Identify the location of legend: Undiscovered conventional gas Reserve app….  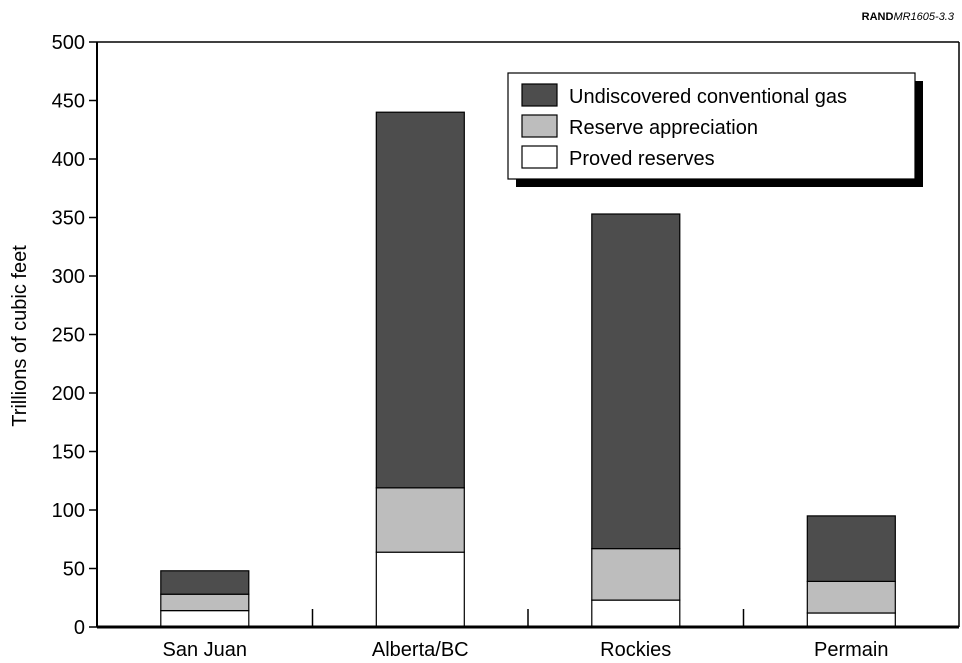
(715, 129).